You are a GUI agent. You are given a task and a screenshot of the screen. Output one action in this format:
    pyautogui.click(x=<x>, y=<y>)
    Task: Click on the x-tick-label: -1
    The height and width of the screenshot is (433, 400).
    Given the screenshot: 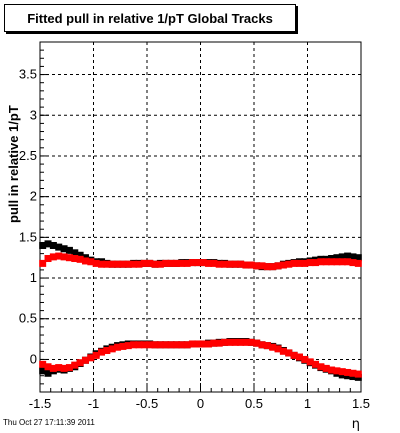 What is the action you would take?
    pyautogui.click(x=94, y=403)
    